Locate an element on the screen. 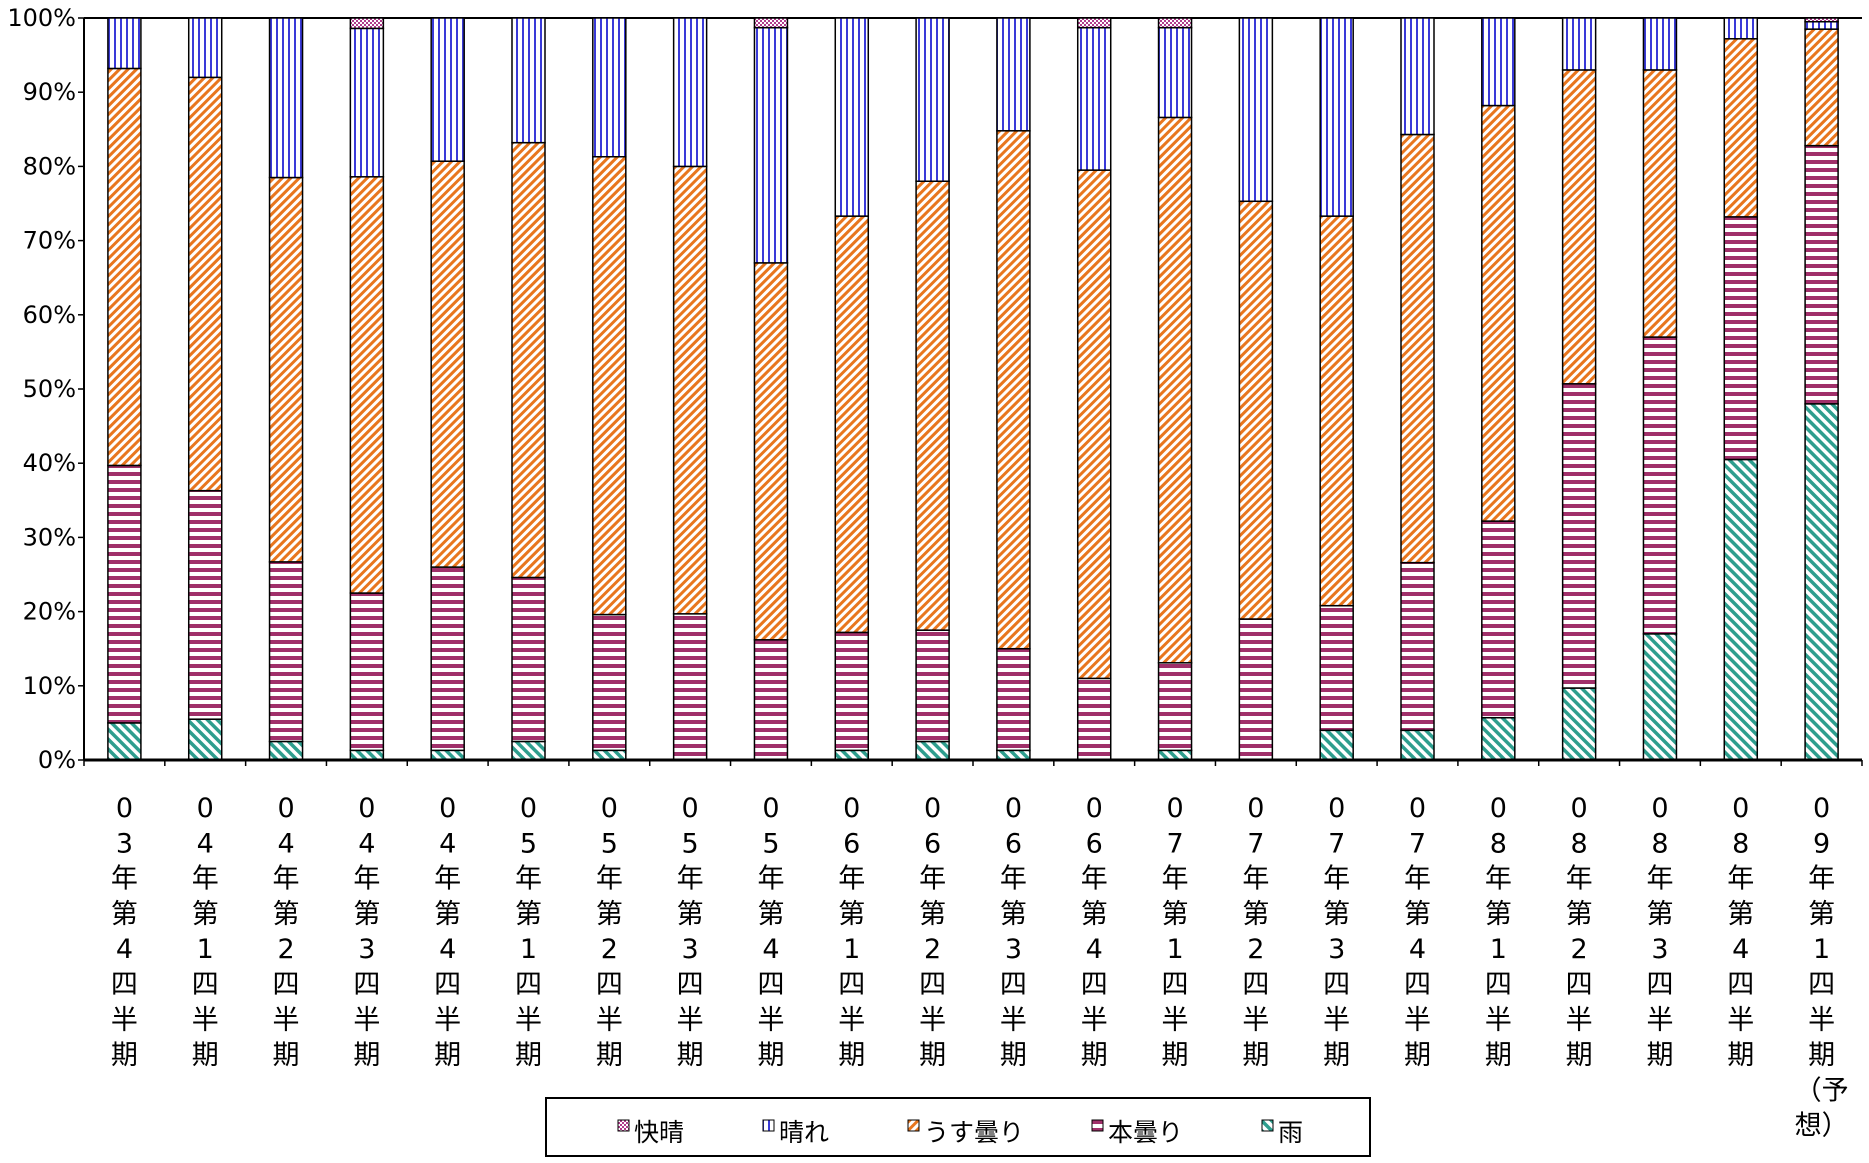 The image size is (1869, 1163). x-category-label: 0 4 年第 4 四半期 is located at coordinates (447, 932).